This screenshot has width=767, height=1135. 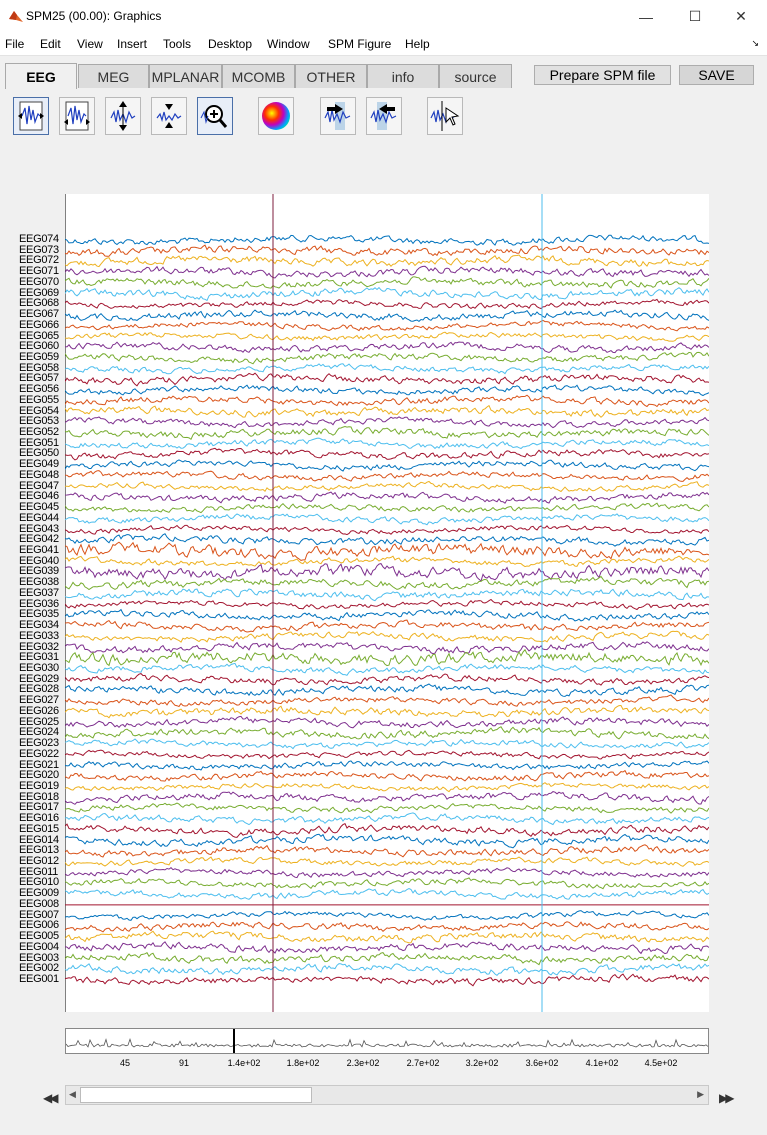 I want to click on channel-label-eeg067: EEG067, so click(x=39, y=314).